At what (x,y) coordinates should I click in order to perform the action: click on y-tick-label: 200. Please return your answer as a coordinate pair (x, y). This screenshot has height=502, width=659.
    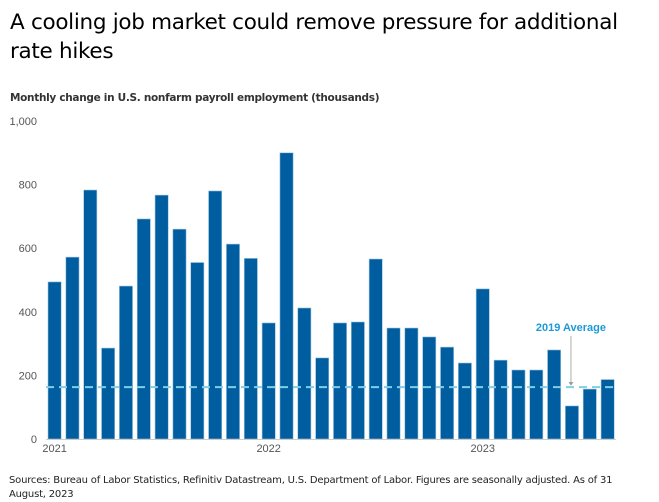
    Looking at the image, I should click on (28, 376).